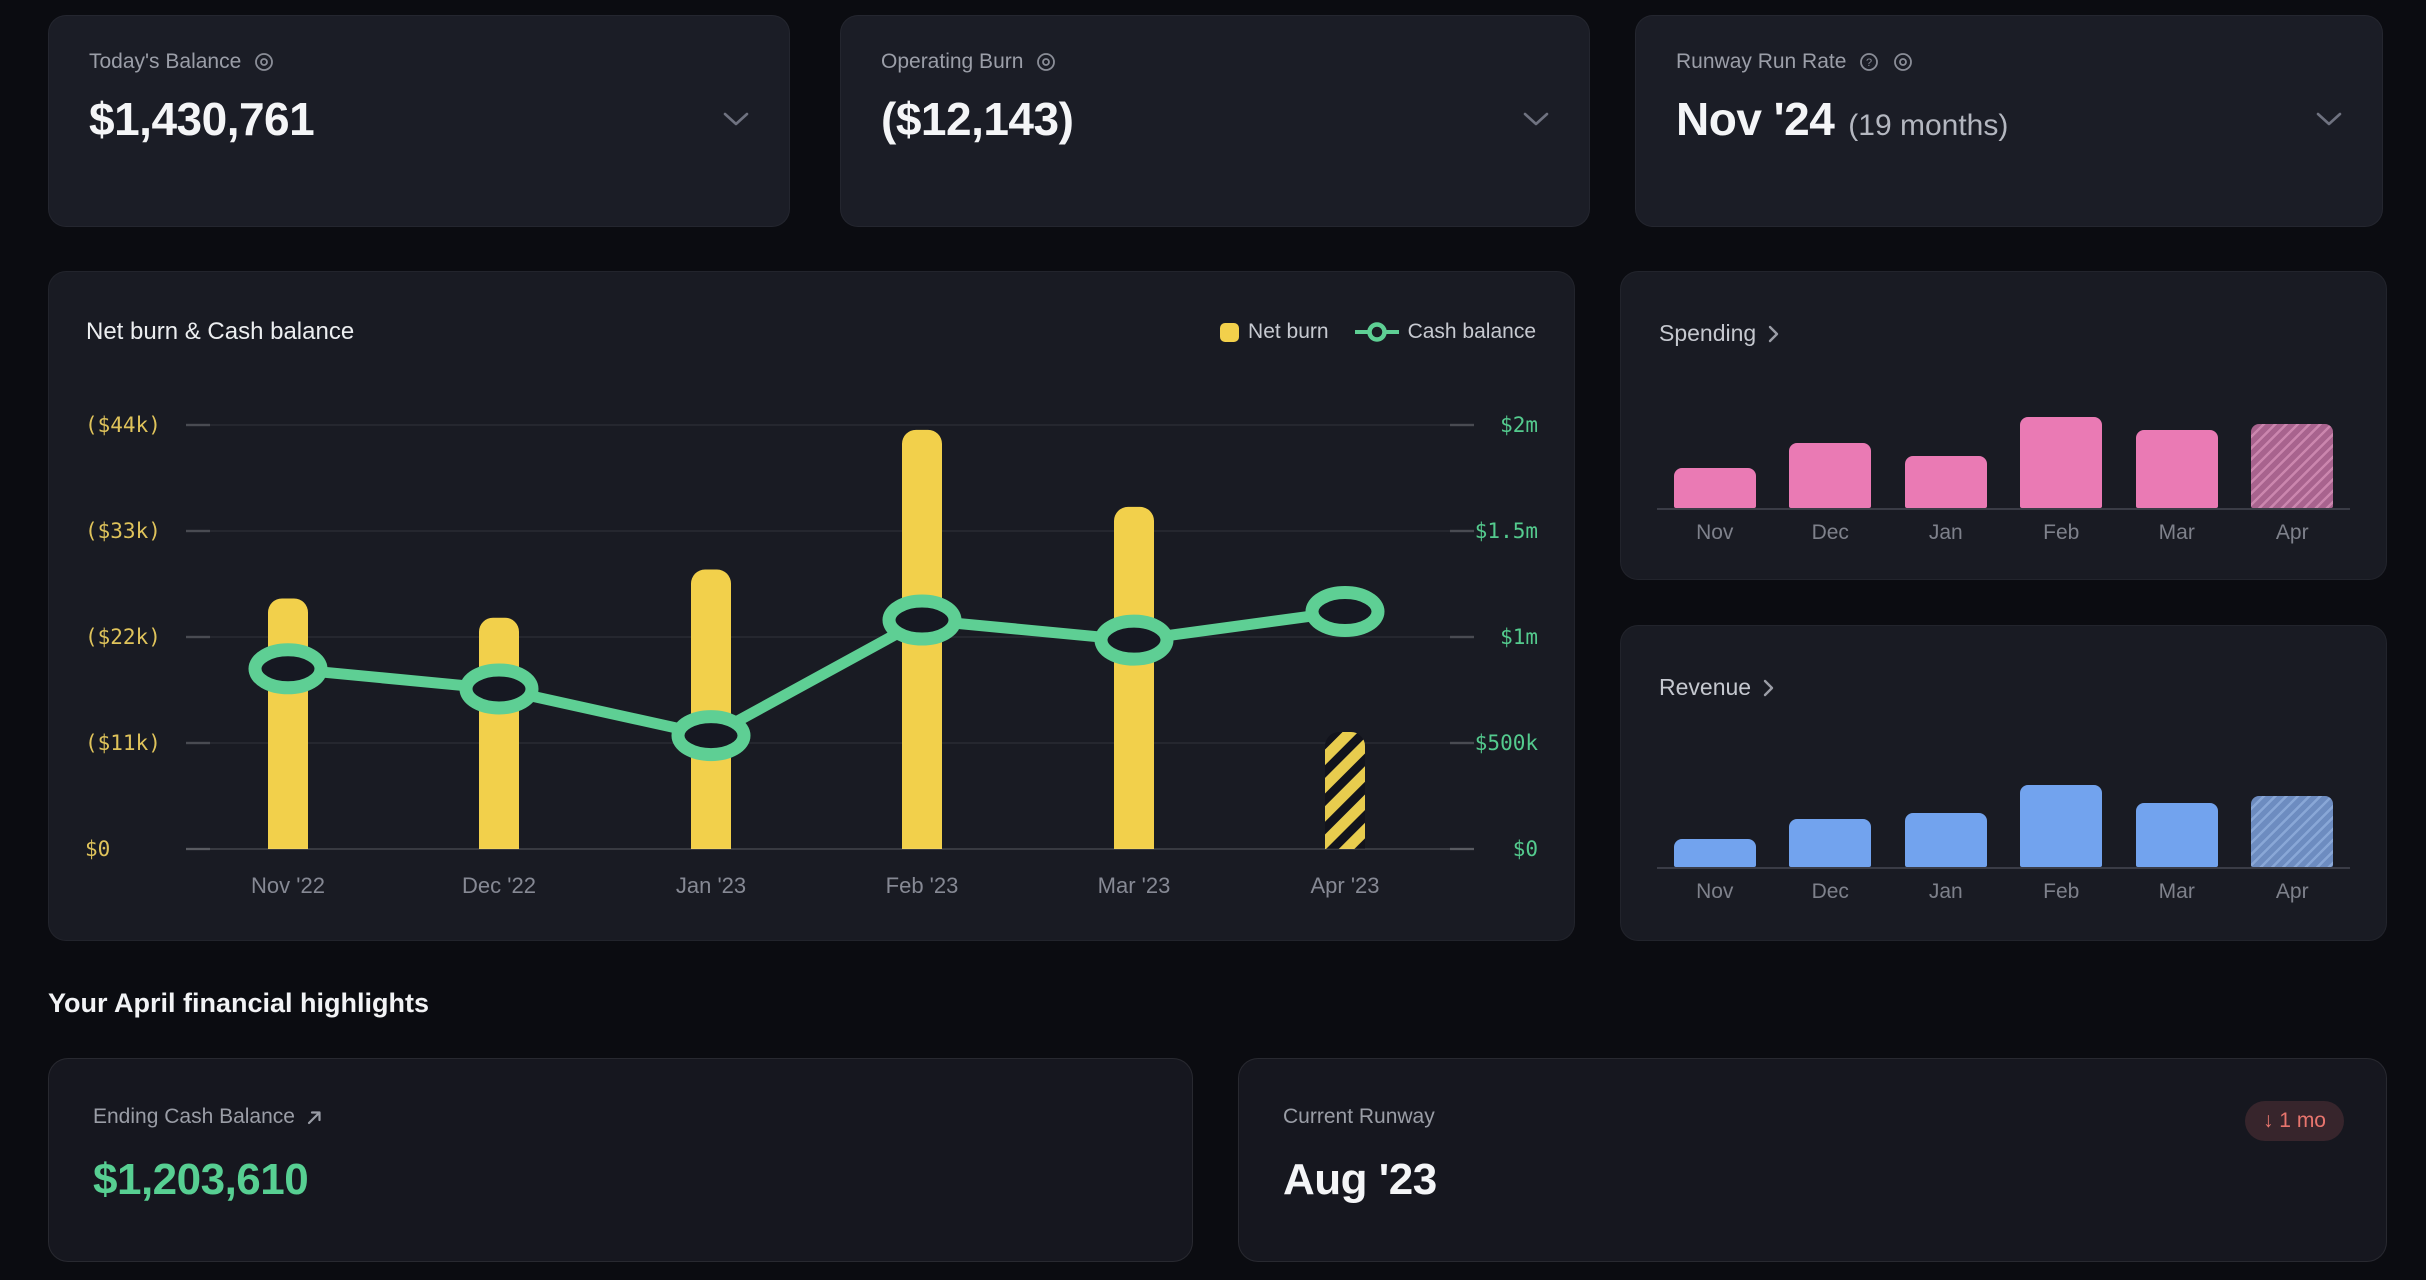  I want to click on revenue-card: Revenue Nov Dec Jan Feb Mar Apr, so click(2003, 783).